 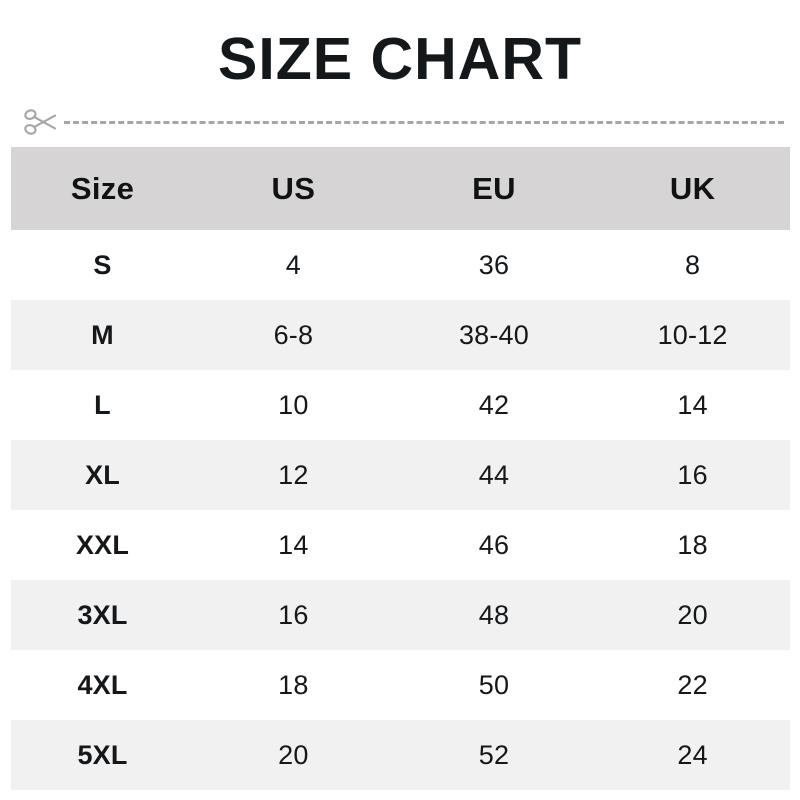 What do you see at coordinates (692, 335) in the screenshot?
I see `cell-uk: 10-12` at bounding box center [692, 335].